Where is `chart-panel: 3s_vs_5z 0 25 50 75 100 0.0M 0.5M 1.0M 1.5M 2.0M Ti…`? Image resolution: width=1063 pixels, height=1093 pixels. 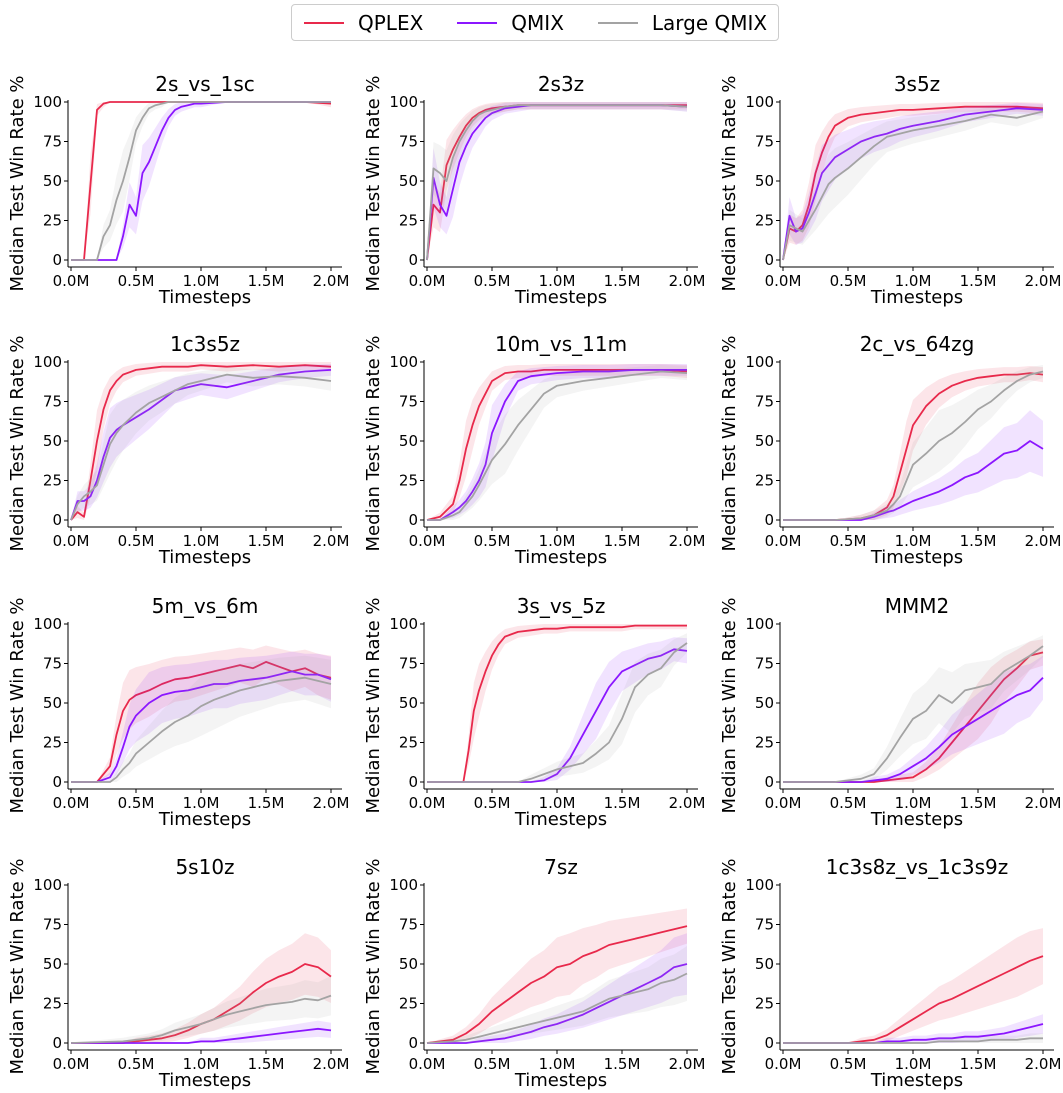 chart-panel: 3s_vs_5z 0 25 50 75 100 0.0M 0.5M 1.0M 1.5M 2.0M Ti… is located at coordinates (534, 712).